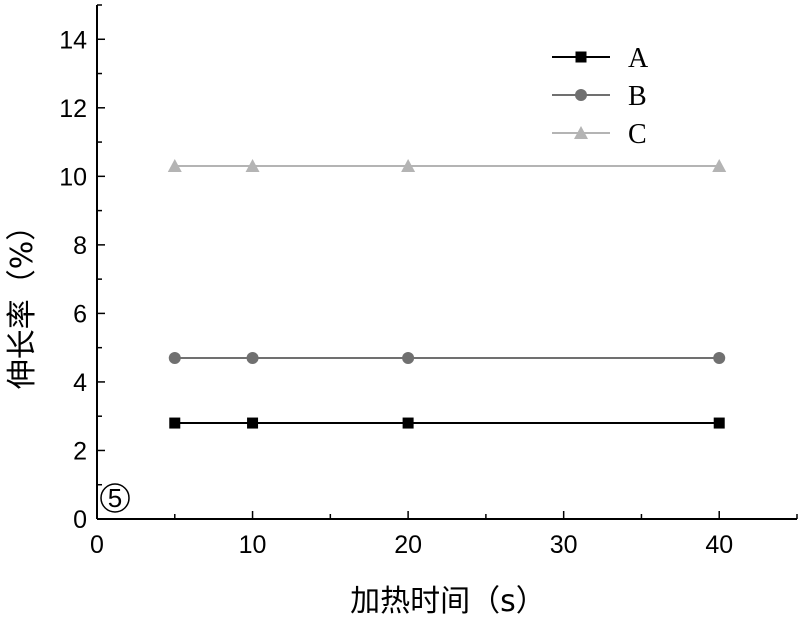 This screenshot has width=800, height=621. I want to click on legend-label-a: A, so click(638, 58).